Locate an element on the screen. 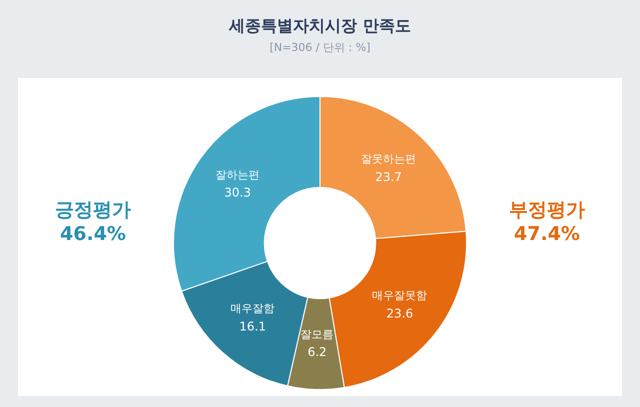  data-label: 16.1 is located at coordinates (252, 326).